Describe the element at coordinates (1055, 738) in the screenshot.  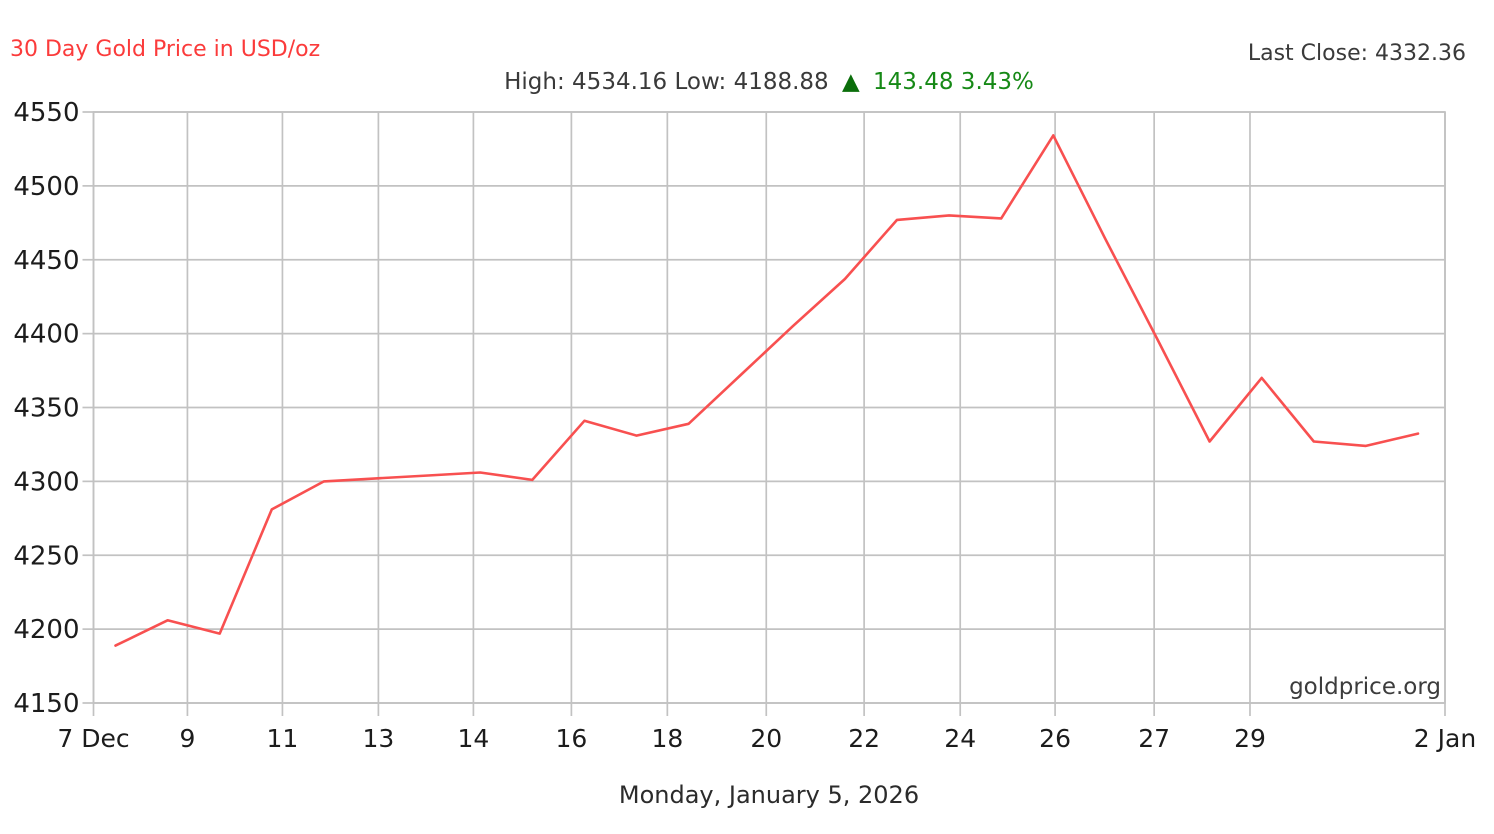
I see `x-tick-label: 26` at that location.